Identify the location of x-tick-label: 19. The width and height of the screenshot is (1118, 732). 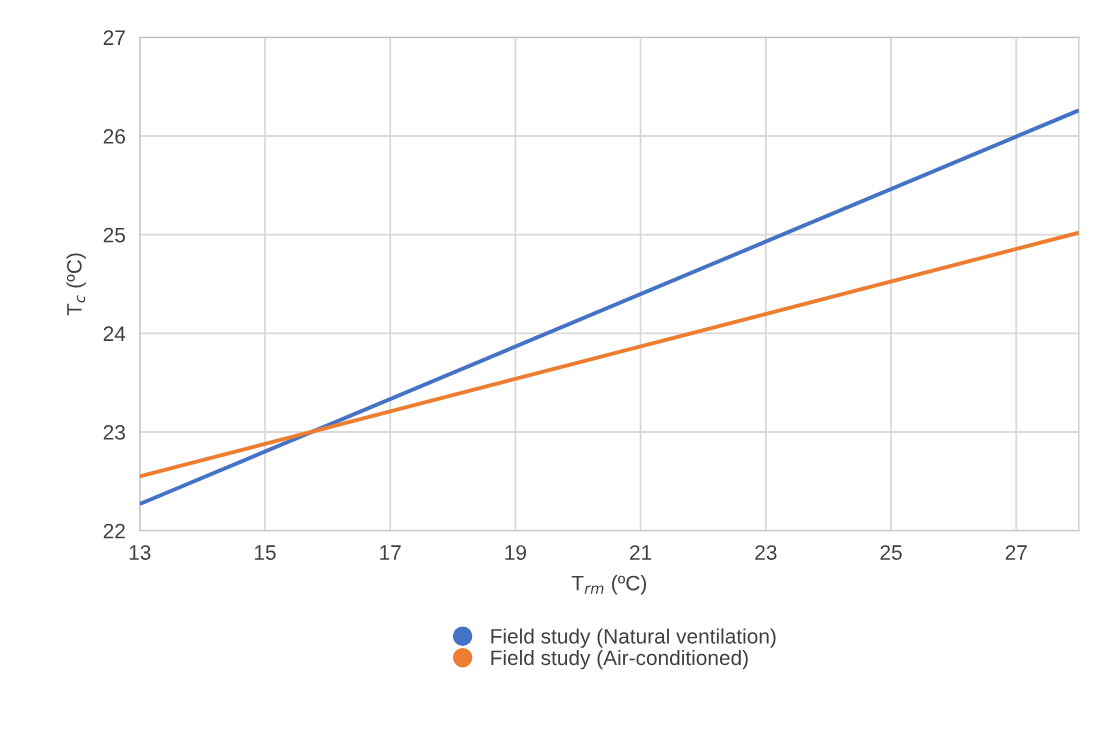
(515, 552).